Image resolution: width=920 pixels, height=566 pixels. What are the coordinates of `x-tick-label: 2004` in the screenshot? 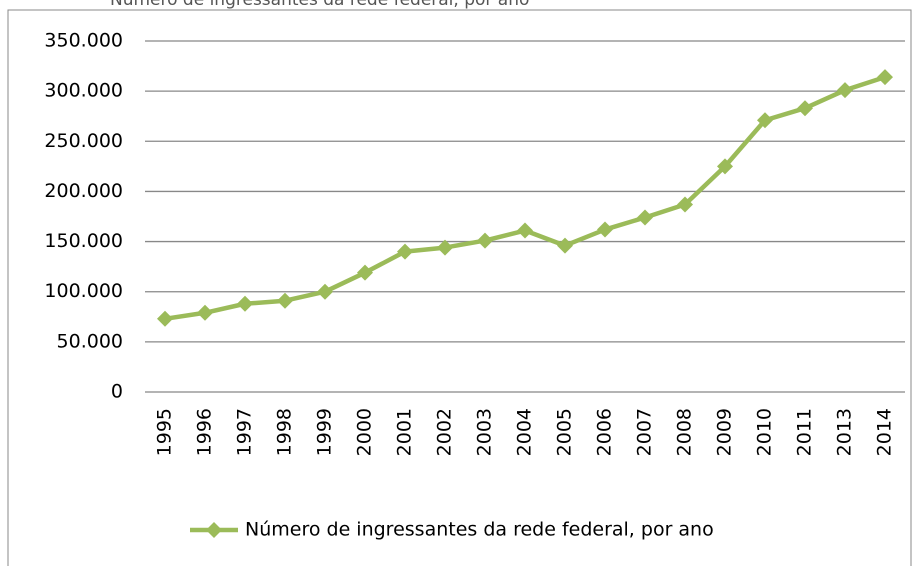 It's located at (525, 432).